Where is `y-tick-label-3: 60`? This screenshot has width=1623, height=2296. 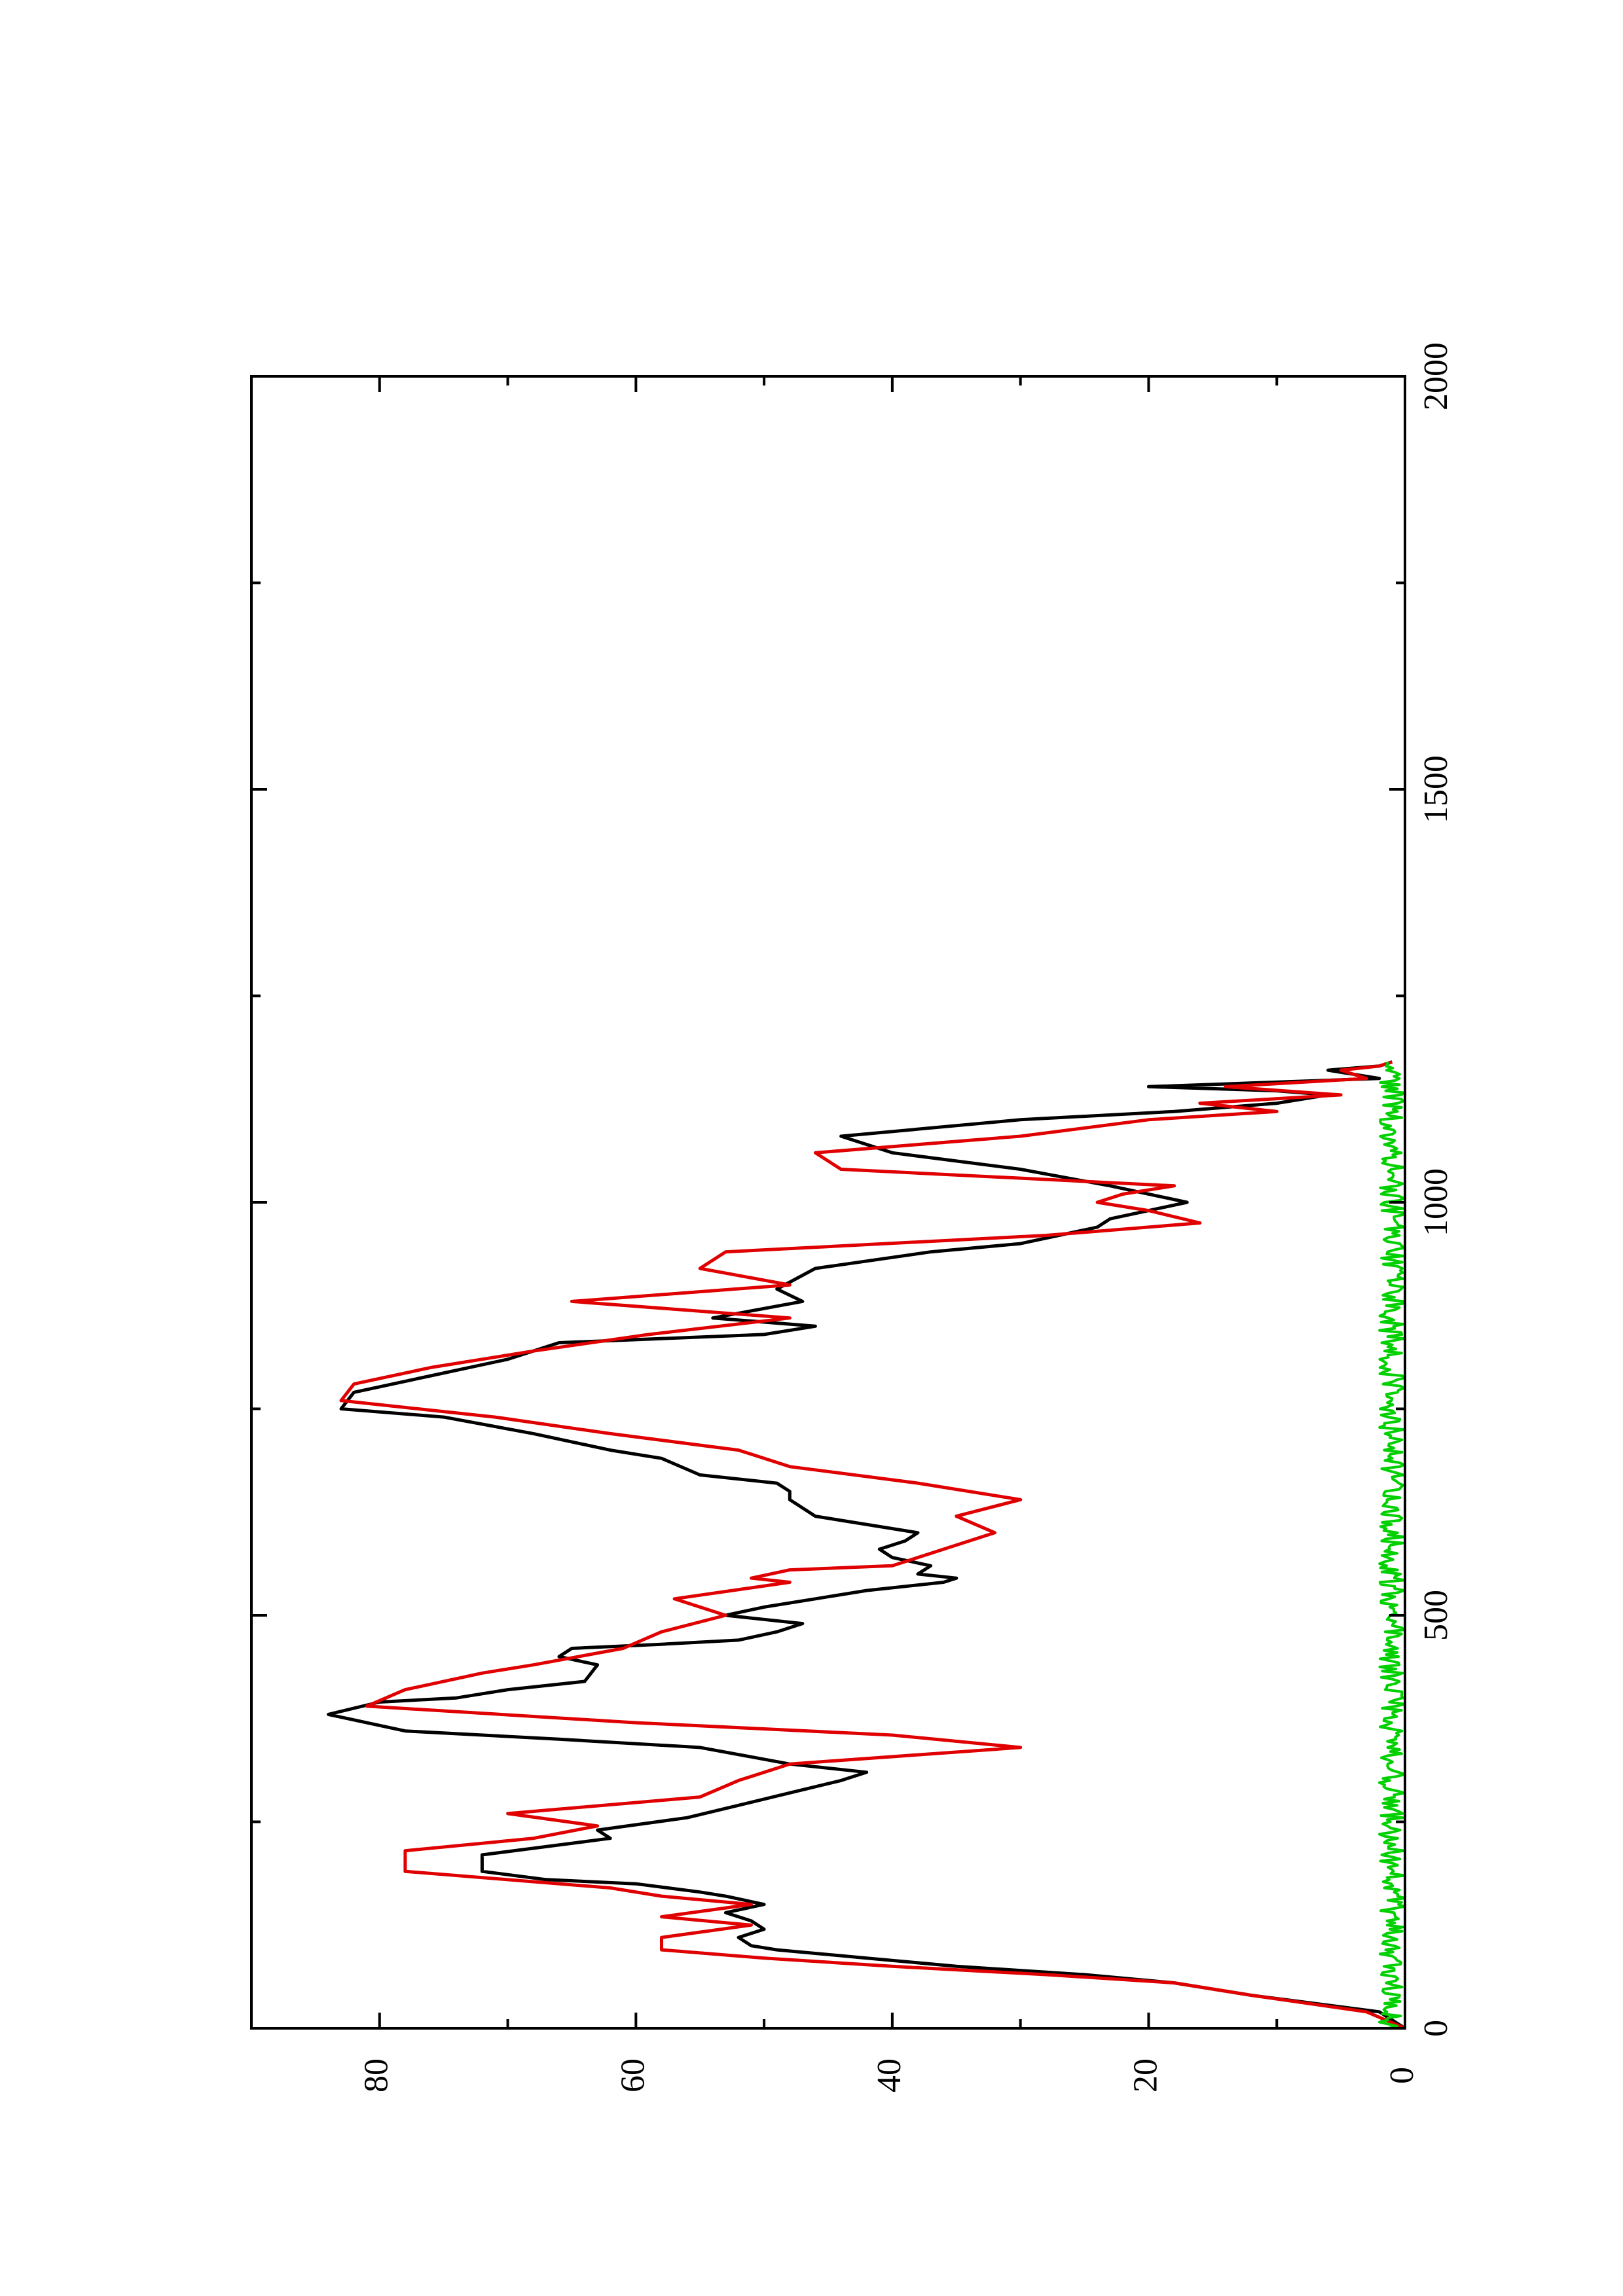 y-tick-label-3: 60 is located at coordinates (632, 2075).